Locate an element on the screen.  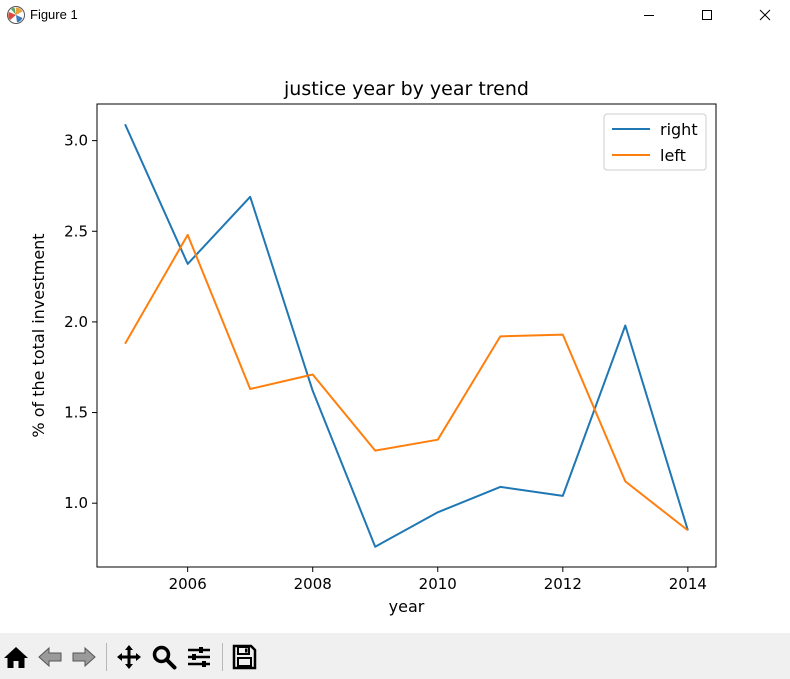
back-button is located at coordinates (50, 657).